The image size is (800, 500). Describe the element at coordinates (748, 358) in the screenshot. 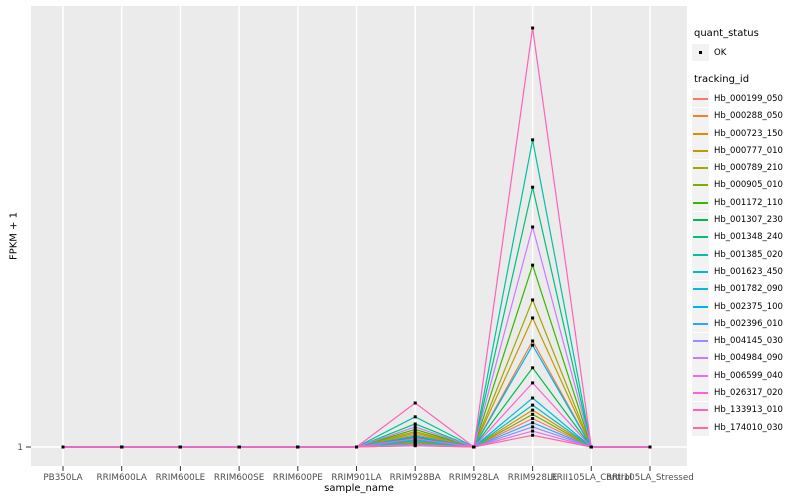

I see `legend-item-label: Hb_004984_090` at that location.